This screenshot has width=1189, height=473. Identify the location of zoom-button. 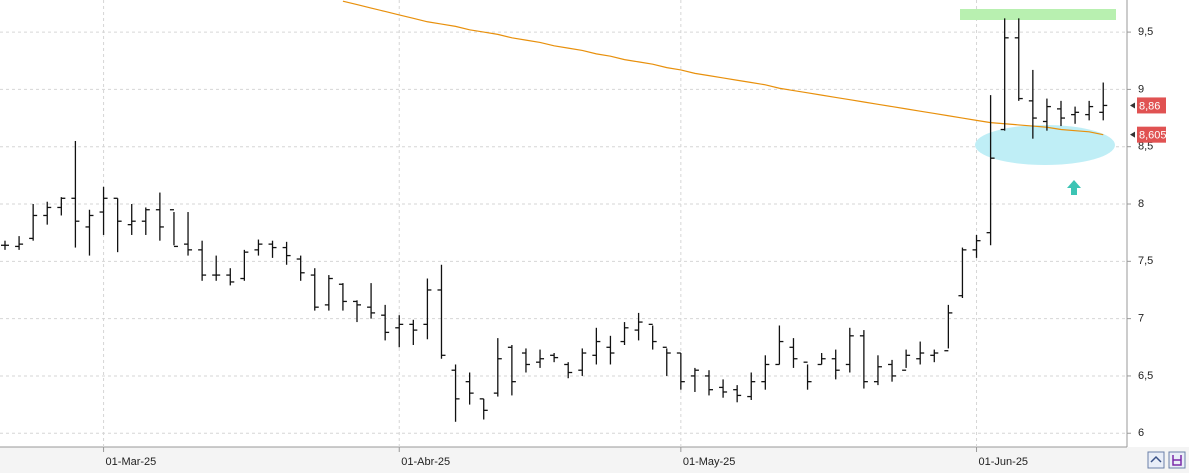
(1156, 460).